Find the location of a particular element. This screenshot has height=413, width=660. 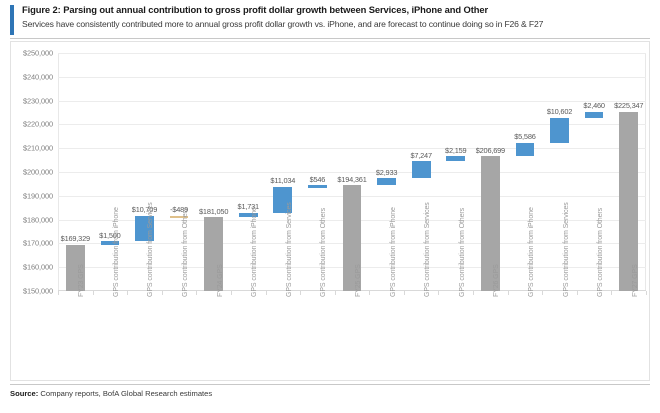

bar-value-label: $1,500 is located at coordinates (110, 235).